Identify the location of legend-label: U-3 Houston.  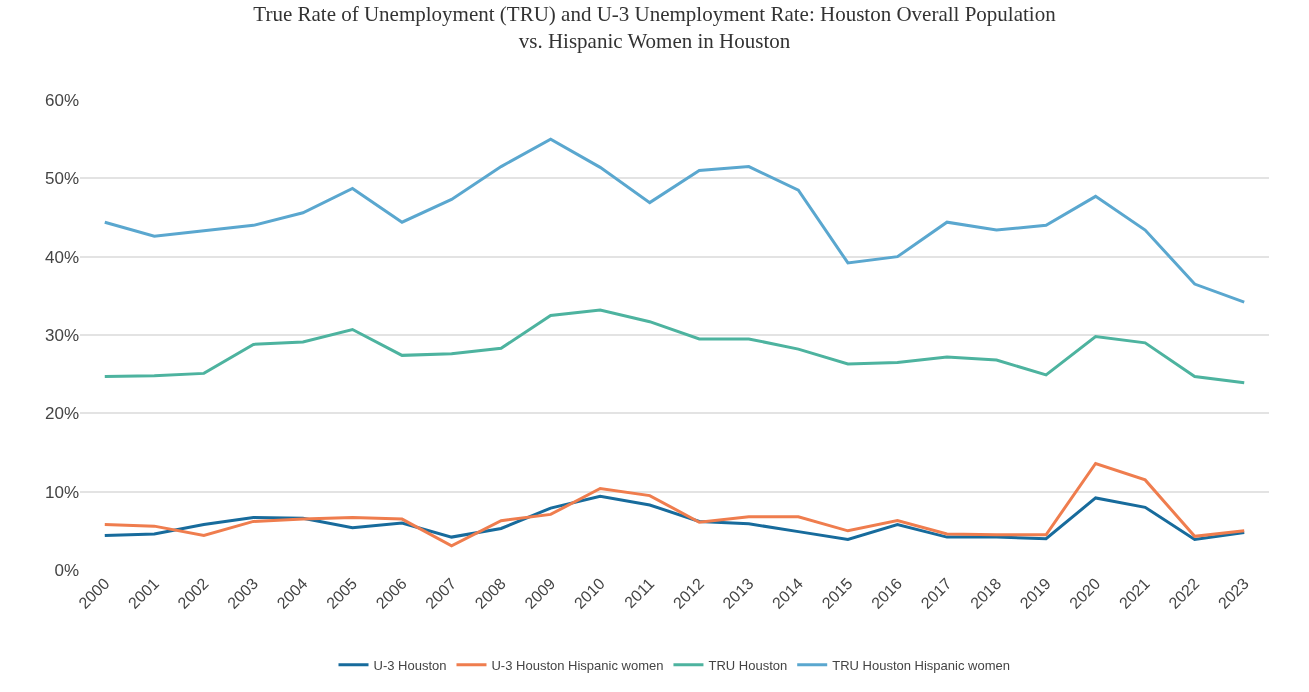
(410, 665).